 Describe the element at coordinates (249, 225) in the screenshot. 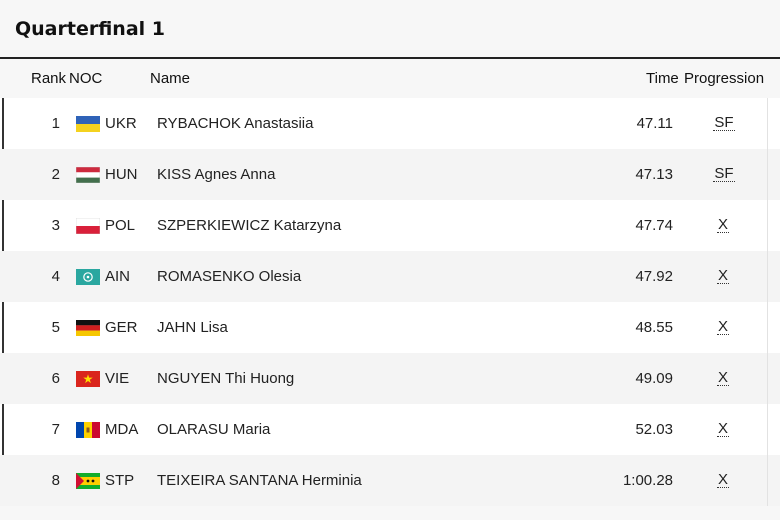

I see `athlete-name: SZPERKIEWICZ Katarzyna` at that location.